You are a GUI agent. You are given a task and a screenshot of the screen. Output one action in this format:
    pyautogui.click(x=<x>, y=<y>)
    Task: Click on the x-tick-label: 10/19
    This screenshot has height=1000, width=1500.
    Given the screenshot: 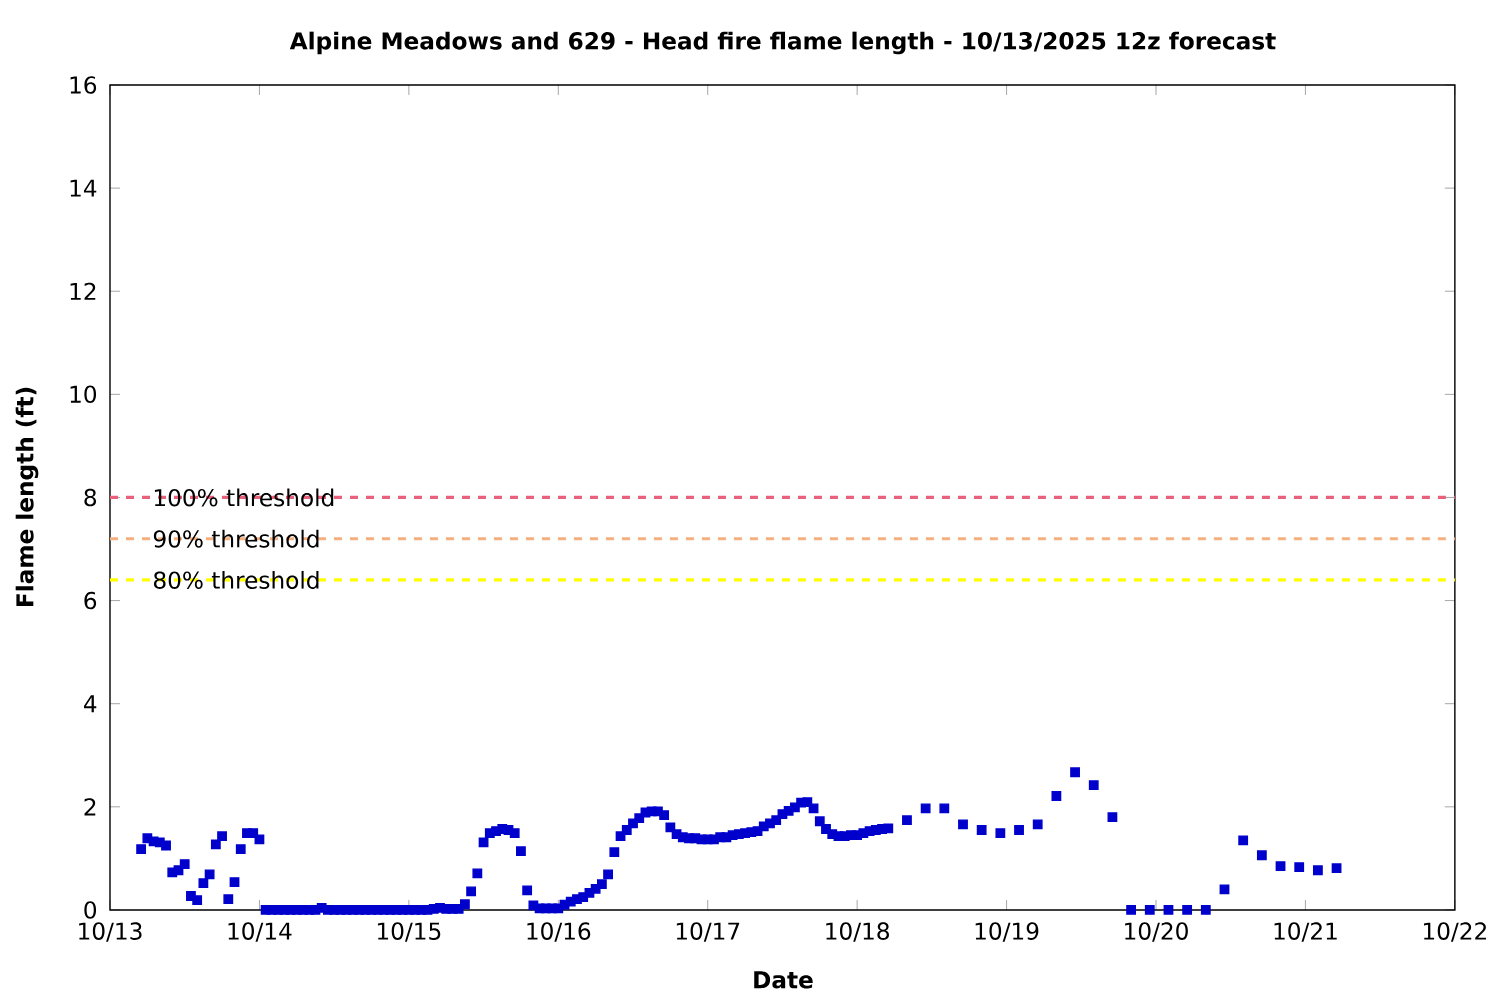 What is the action you would take?
    pyautogui.click(x=1007, y=932)
    